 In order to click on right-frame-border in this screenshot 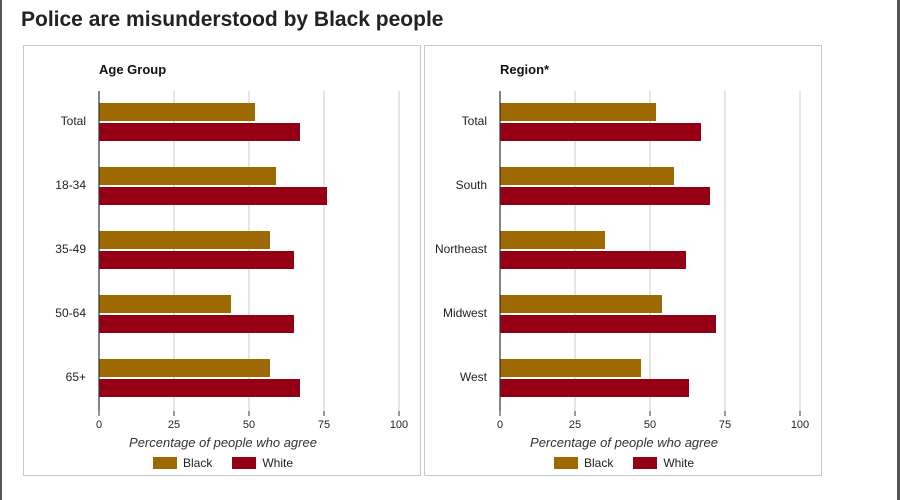, I will do `click(898, 250)`.